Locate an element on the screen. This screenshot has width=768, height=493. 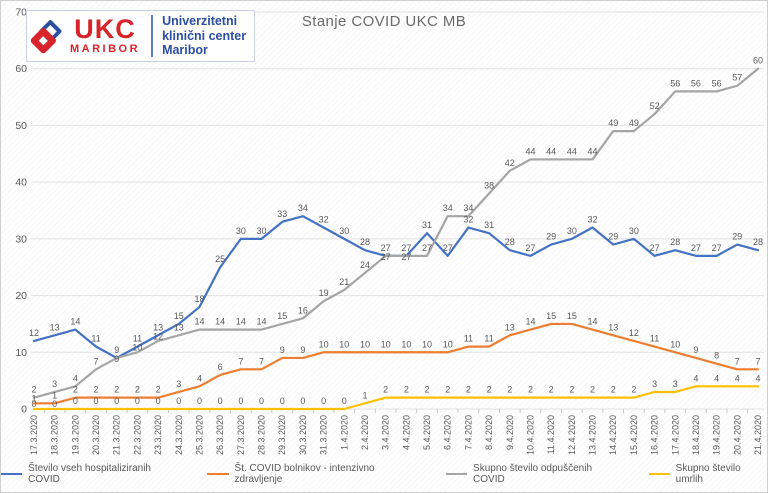
logo-org-line-2: klinični center is located at coordinates (204, 35).